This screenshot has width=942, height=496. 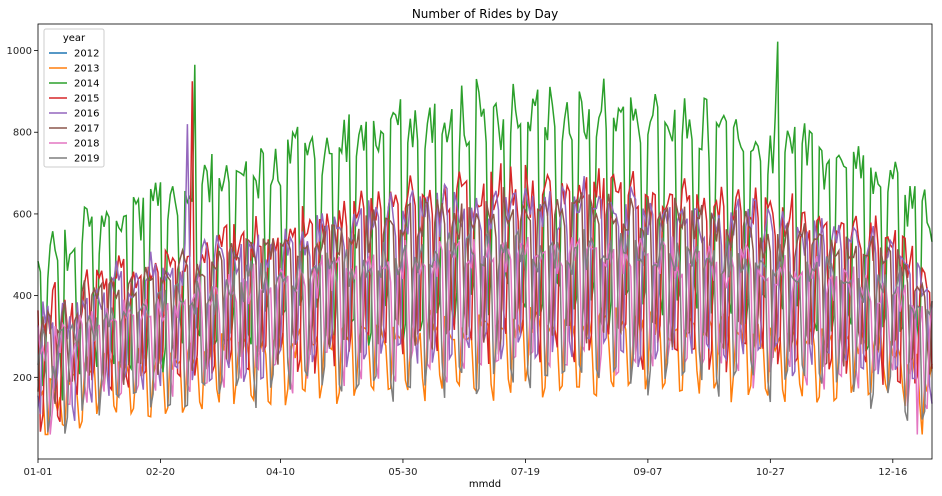 I want to click on y-tick-label: 1000, so click(x=19, y=51).